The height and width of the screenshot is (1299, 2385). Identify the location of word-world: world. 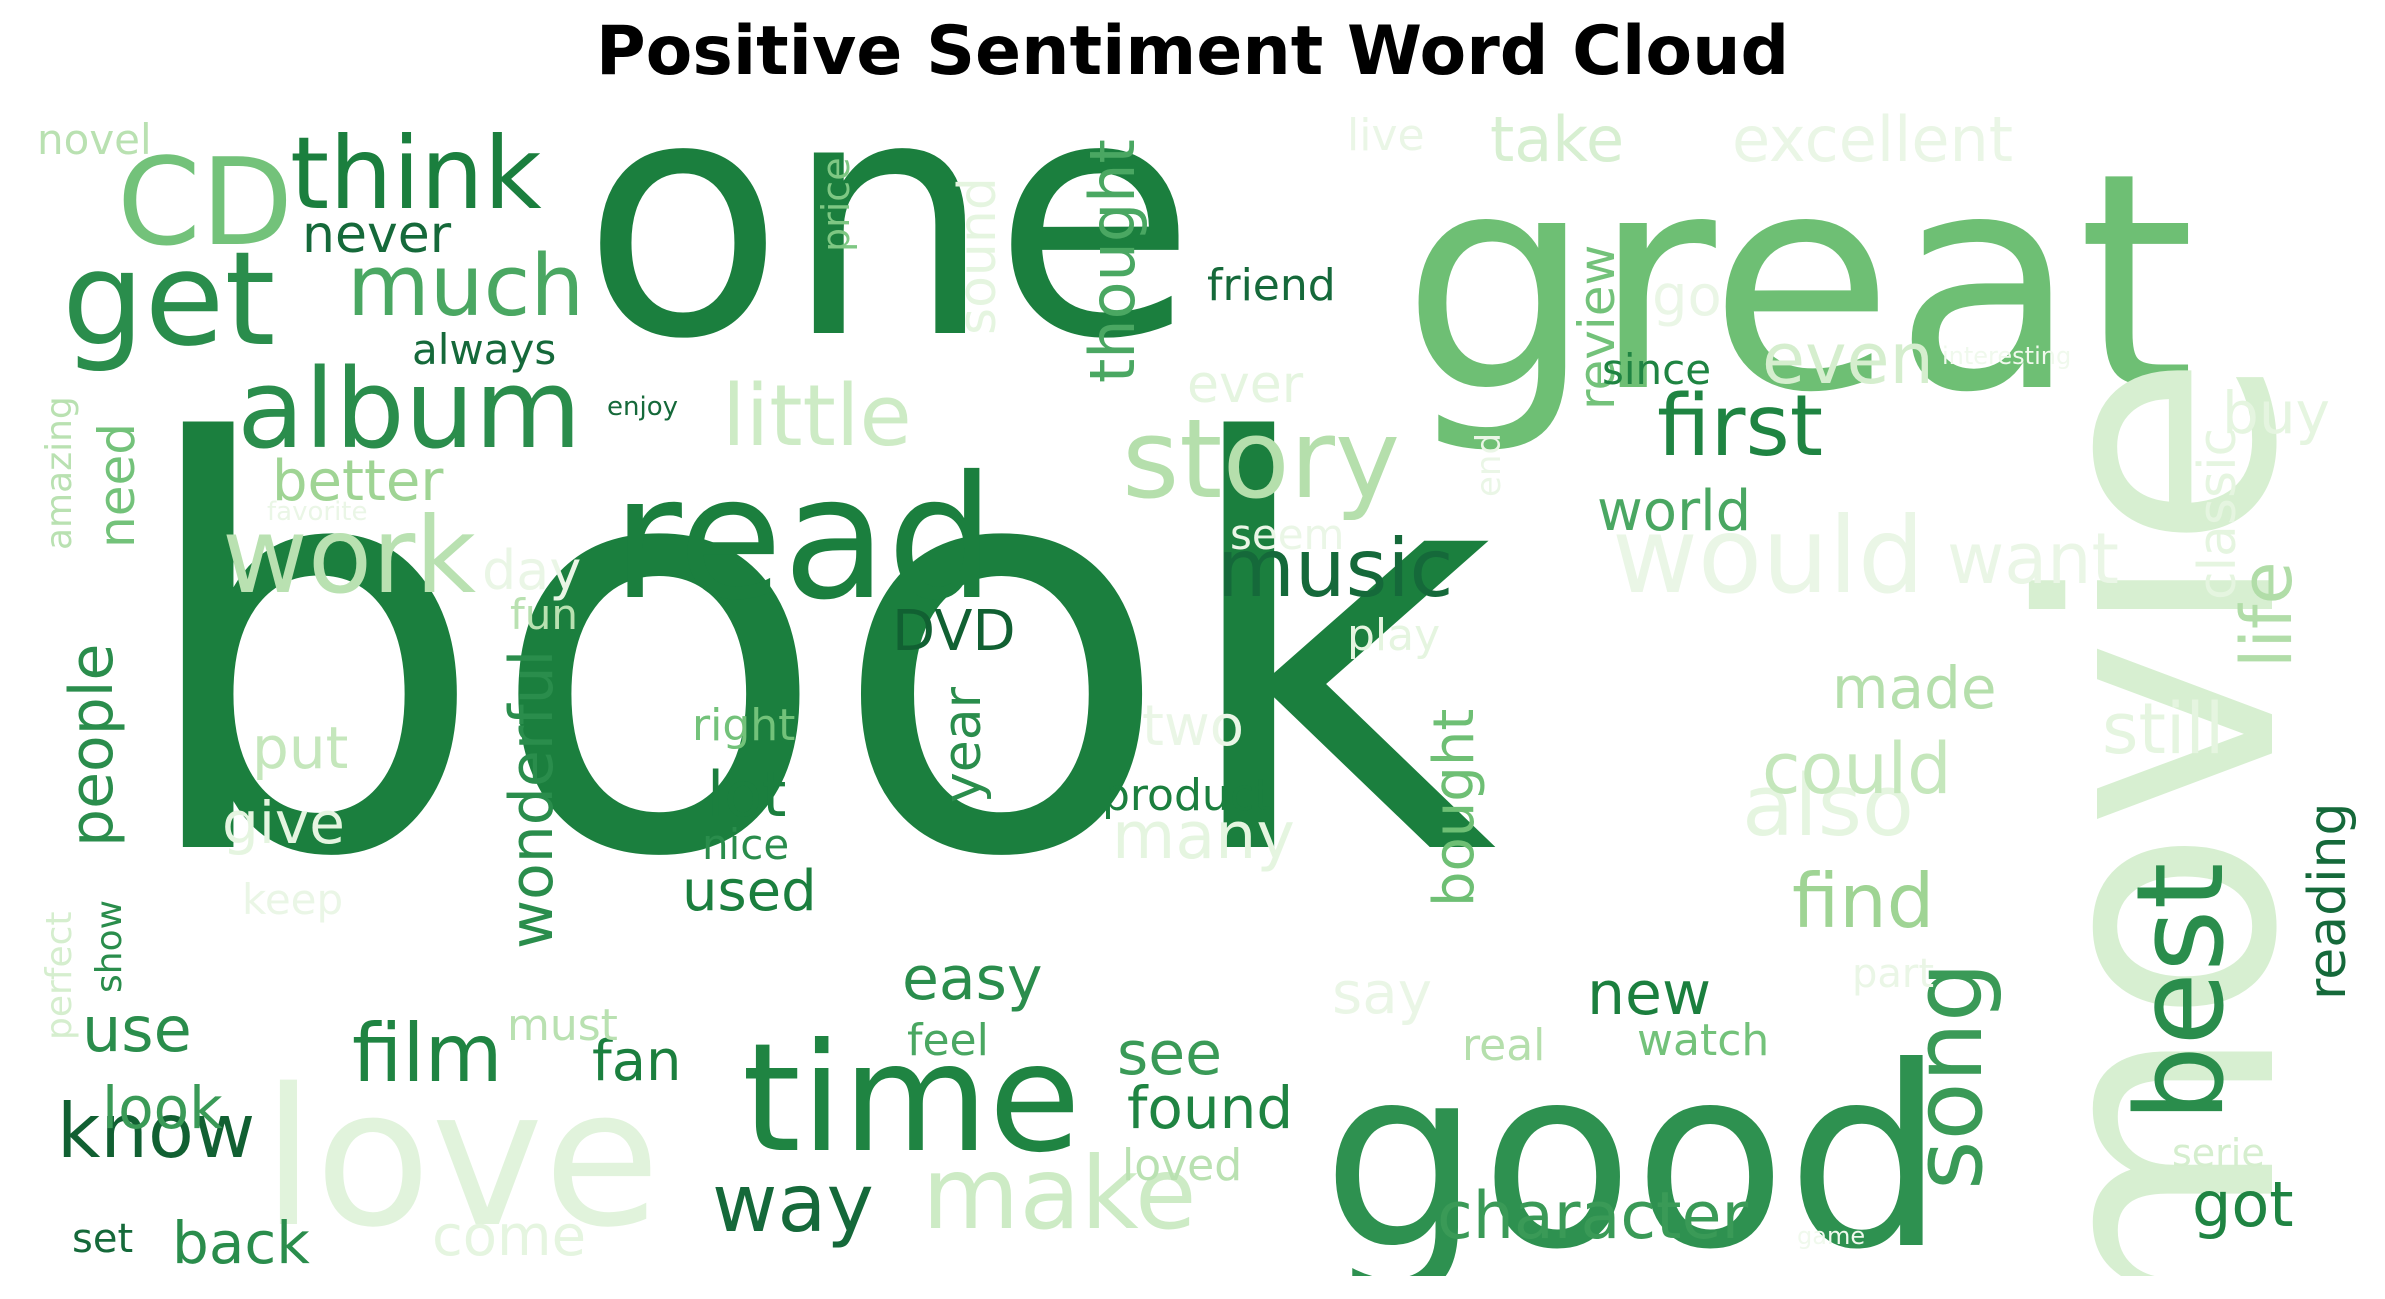
(1674, 511).